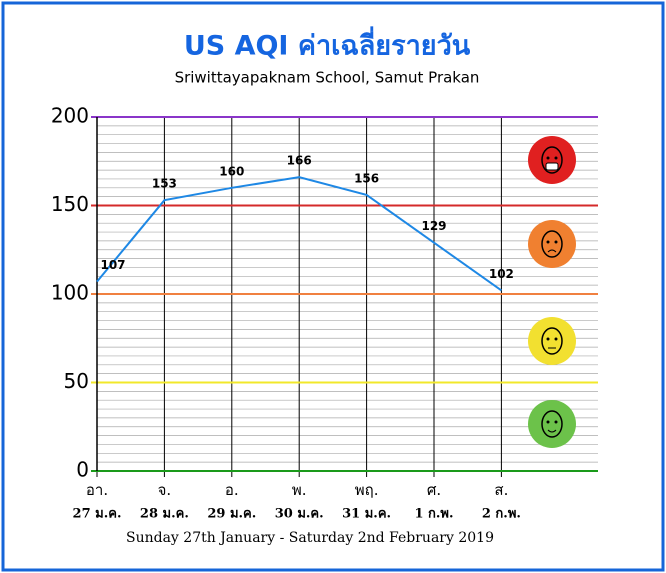 The image size is (666, 573). What do you see at coordinates (164, 514) in the screenshot?
I see `x-date-label: 28 ม.ค.` at bounding box center [164, 514].